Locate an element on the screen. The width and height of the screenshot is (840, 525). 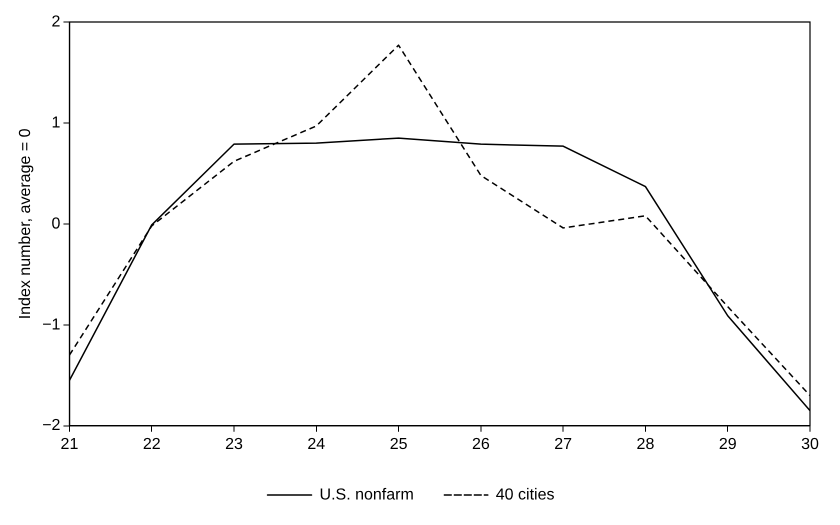
x-tick-label: 29 is located at coordinates (727, 444).